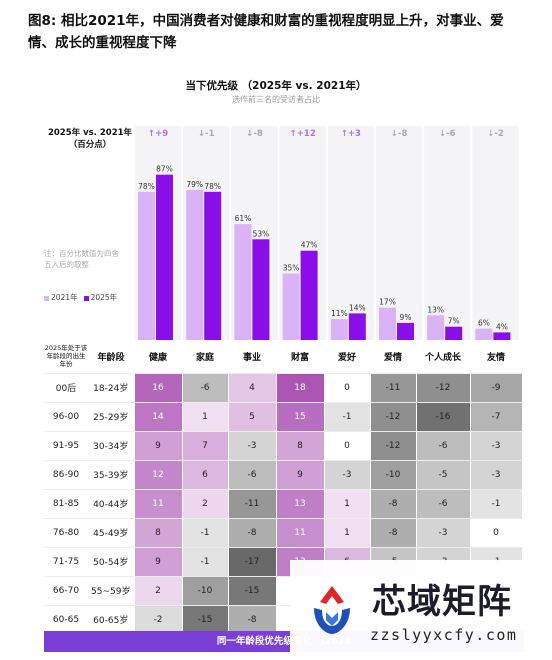  What do you see at coordinates (357, 307) in the screenshot?
I see `data-label: 14%` at bounding box center [357, 307].